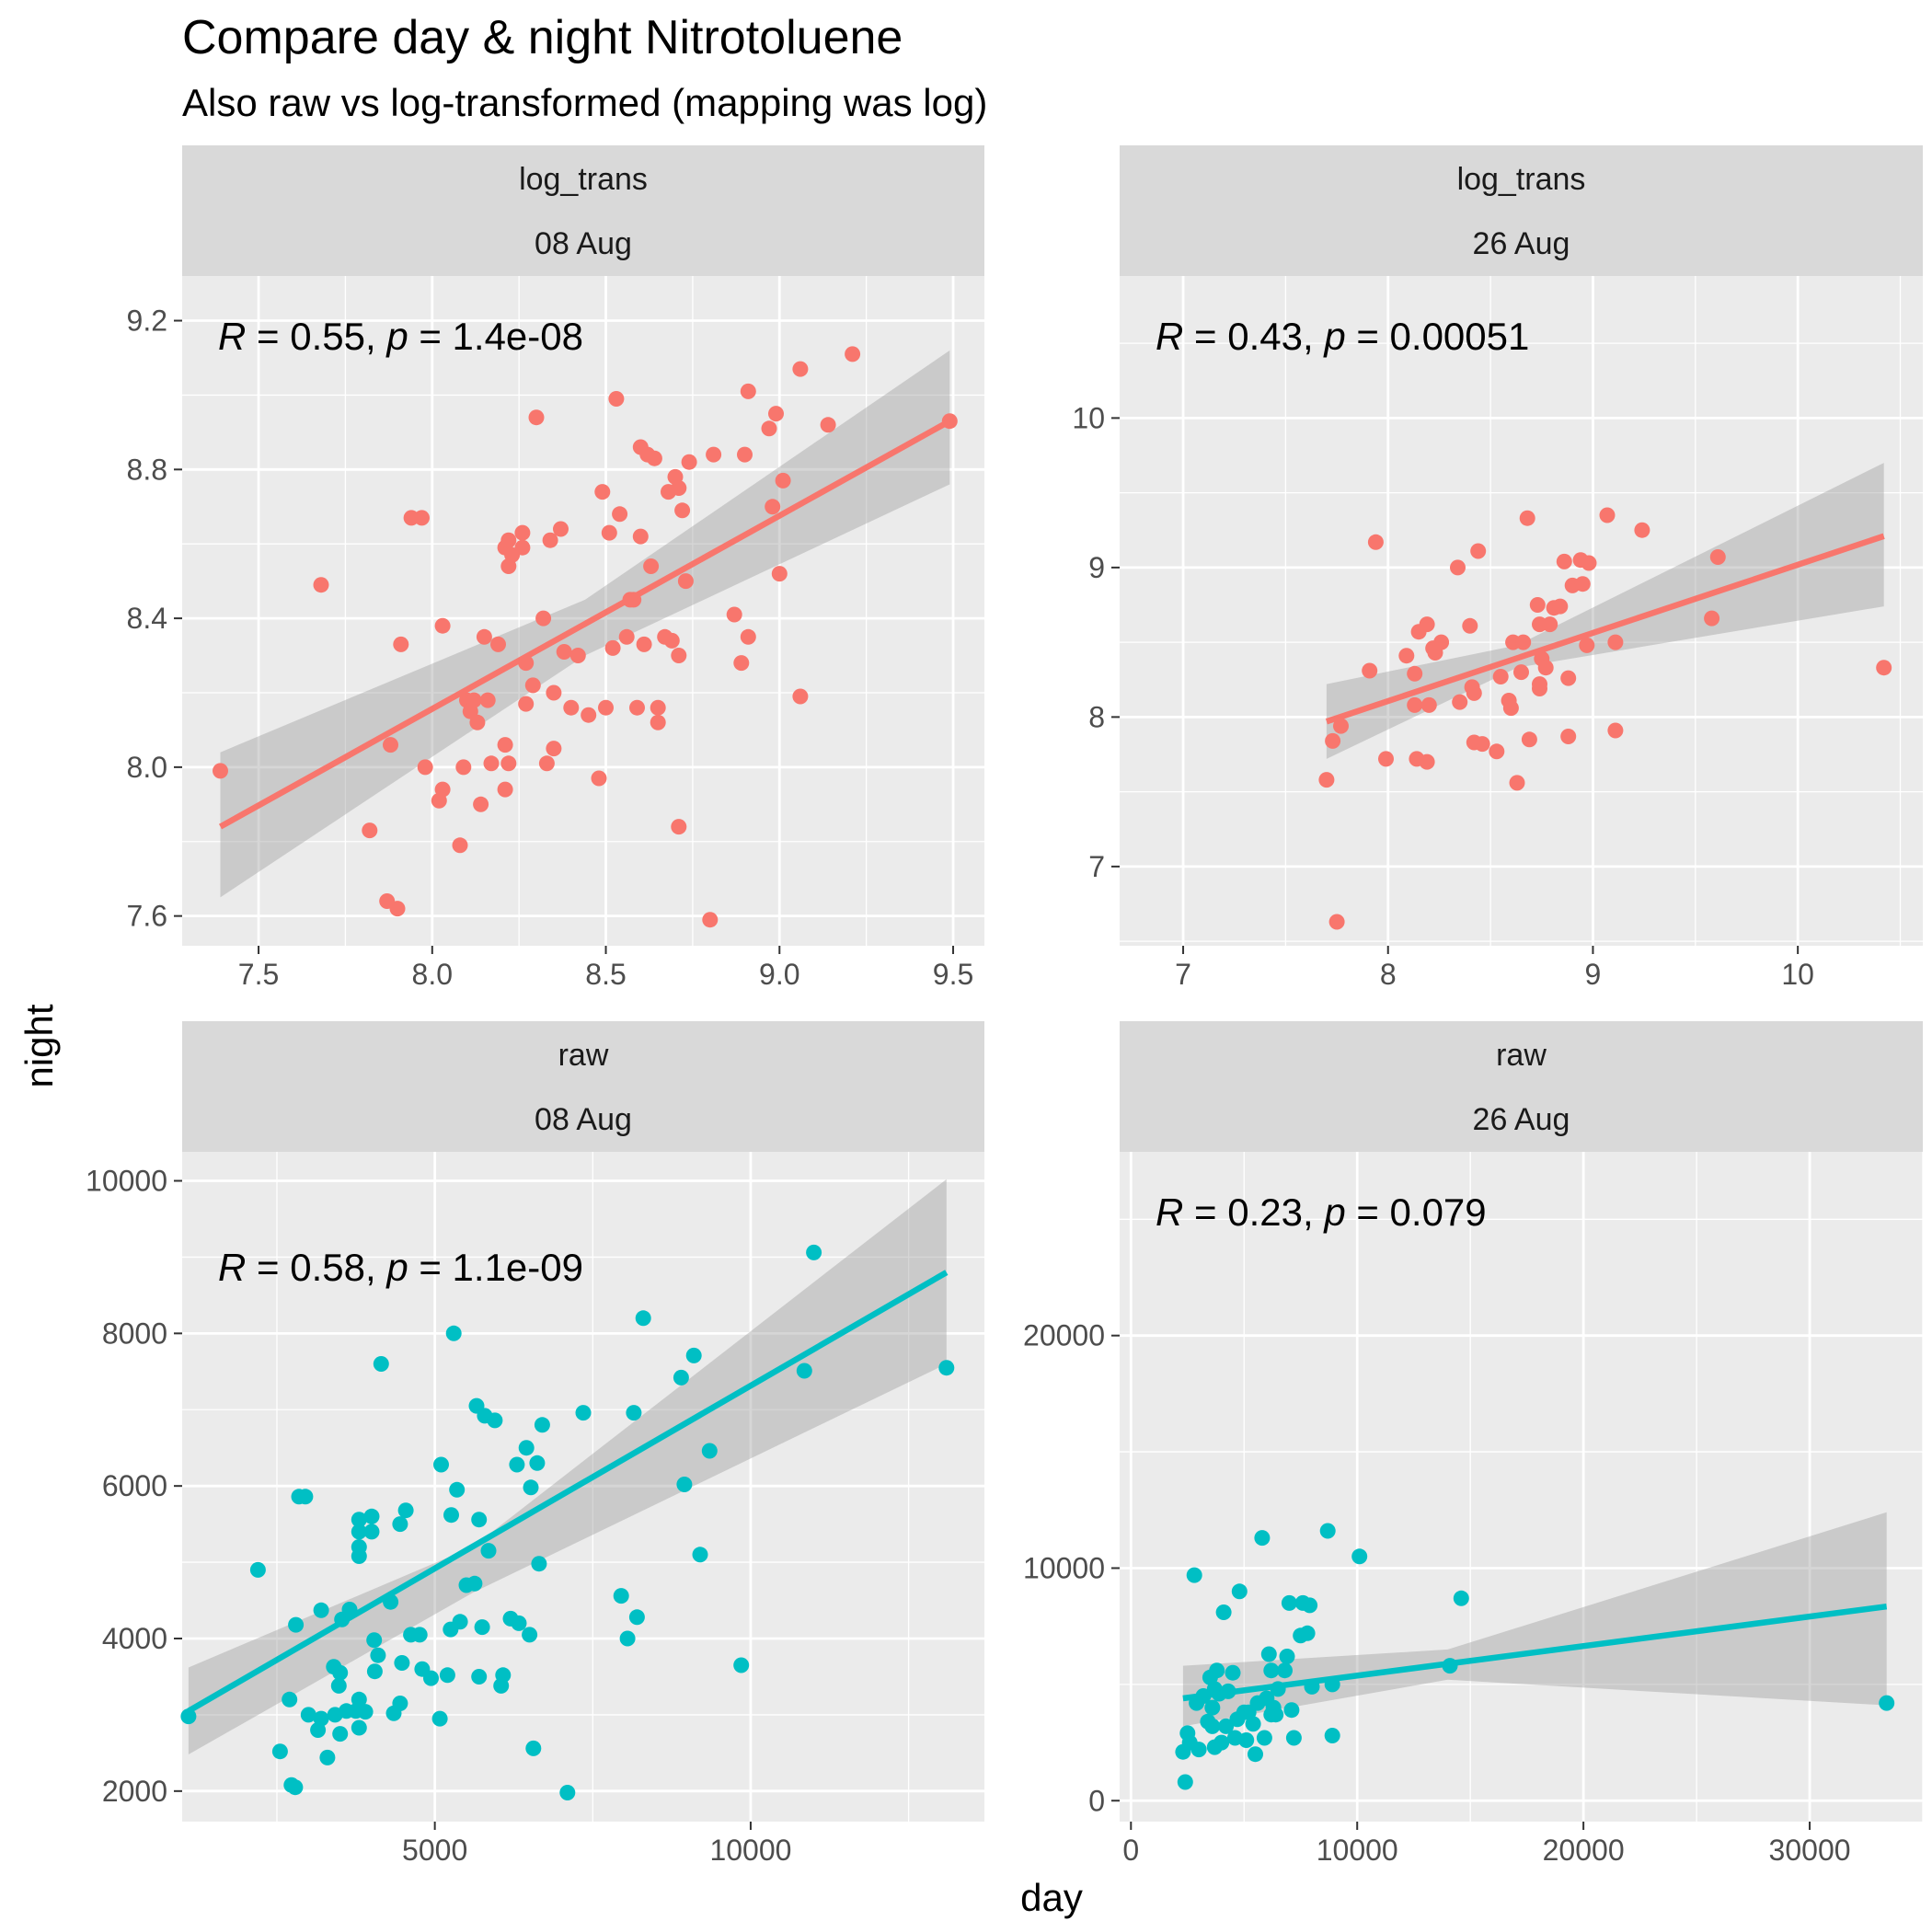 The height and width of the screenshot is (1932, 1932). I want to click on x-axis-title: day, so click(1051, 1897).